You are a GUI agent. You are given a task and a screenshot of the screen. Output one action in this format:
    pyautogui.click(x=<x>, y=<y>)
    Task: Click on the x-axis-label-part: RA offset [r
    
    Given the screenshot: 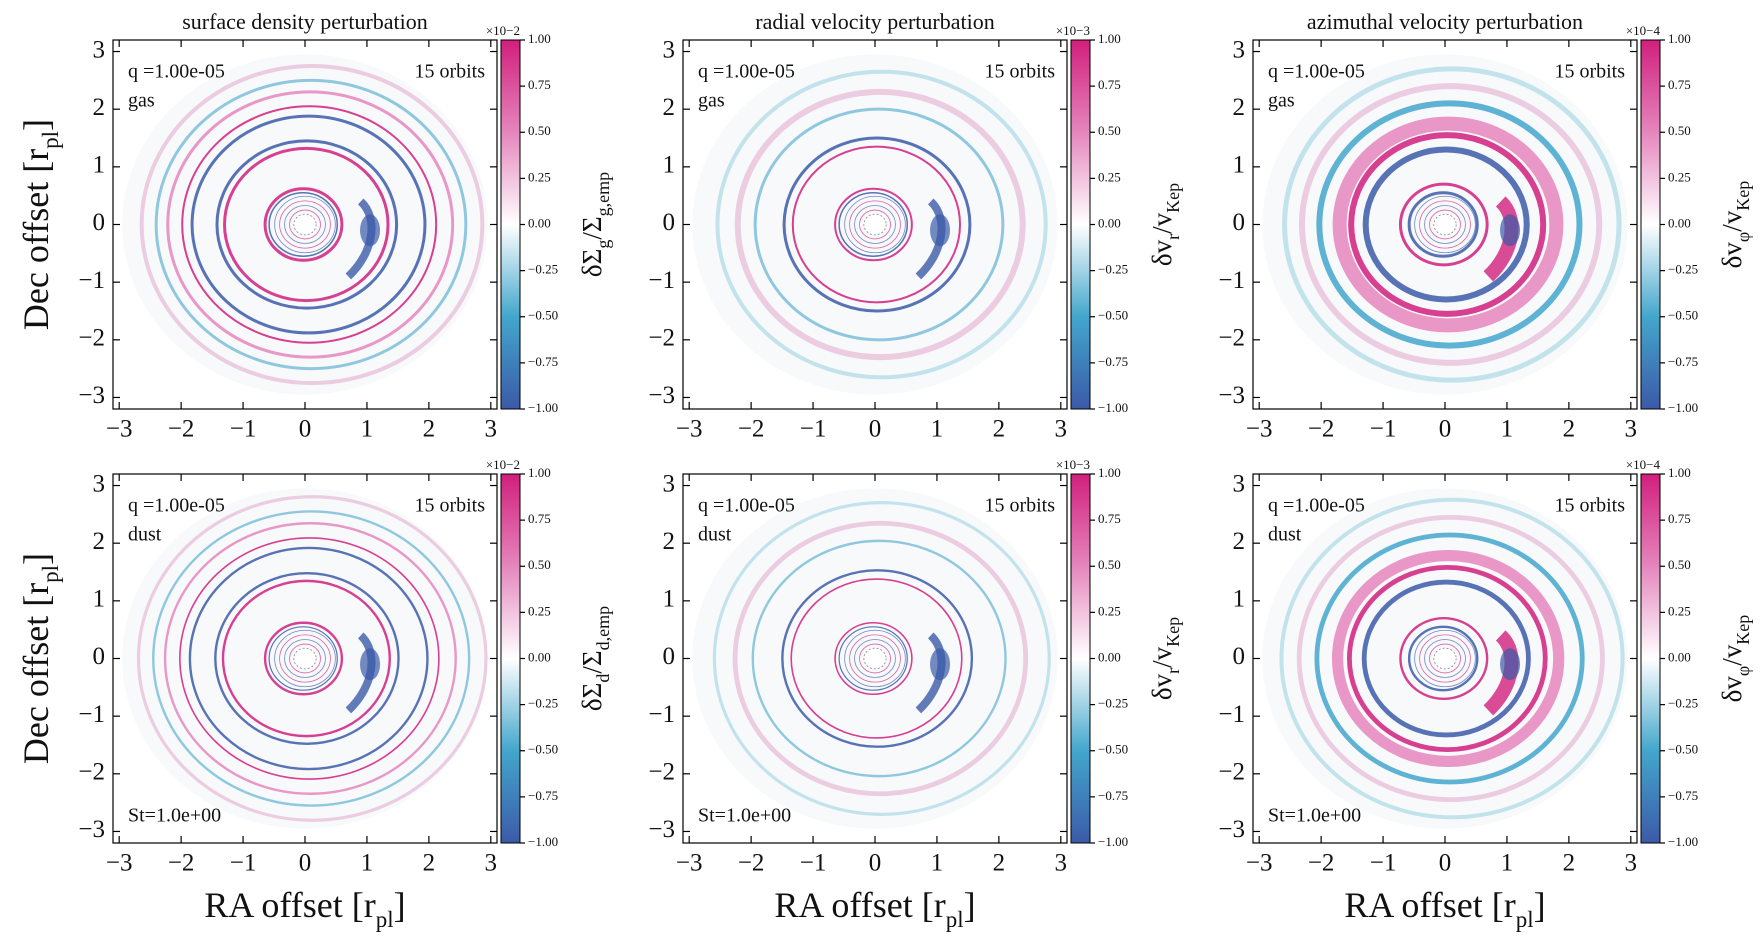 What is the action you would take?
    pyautogui.click(x=859, y=905)
    